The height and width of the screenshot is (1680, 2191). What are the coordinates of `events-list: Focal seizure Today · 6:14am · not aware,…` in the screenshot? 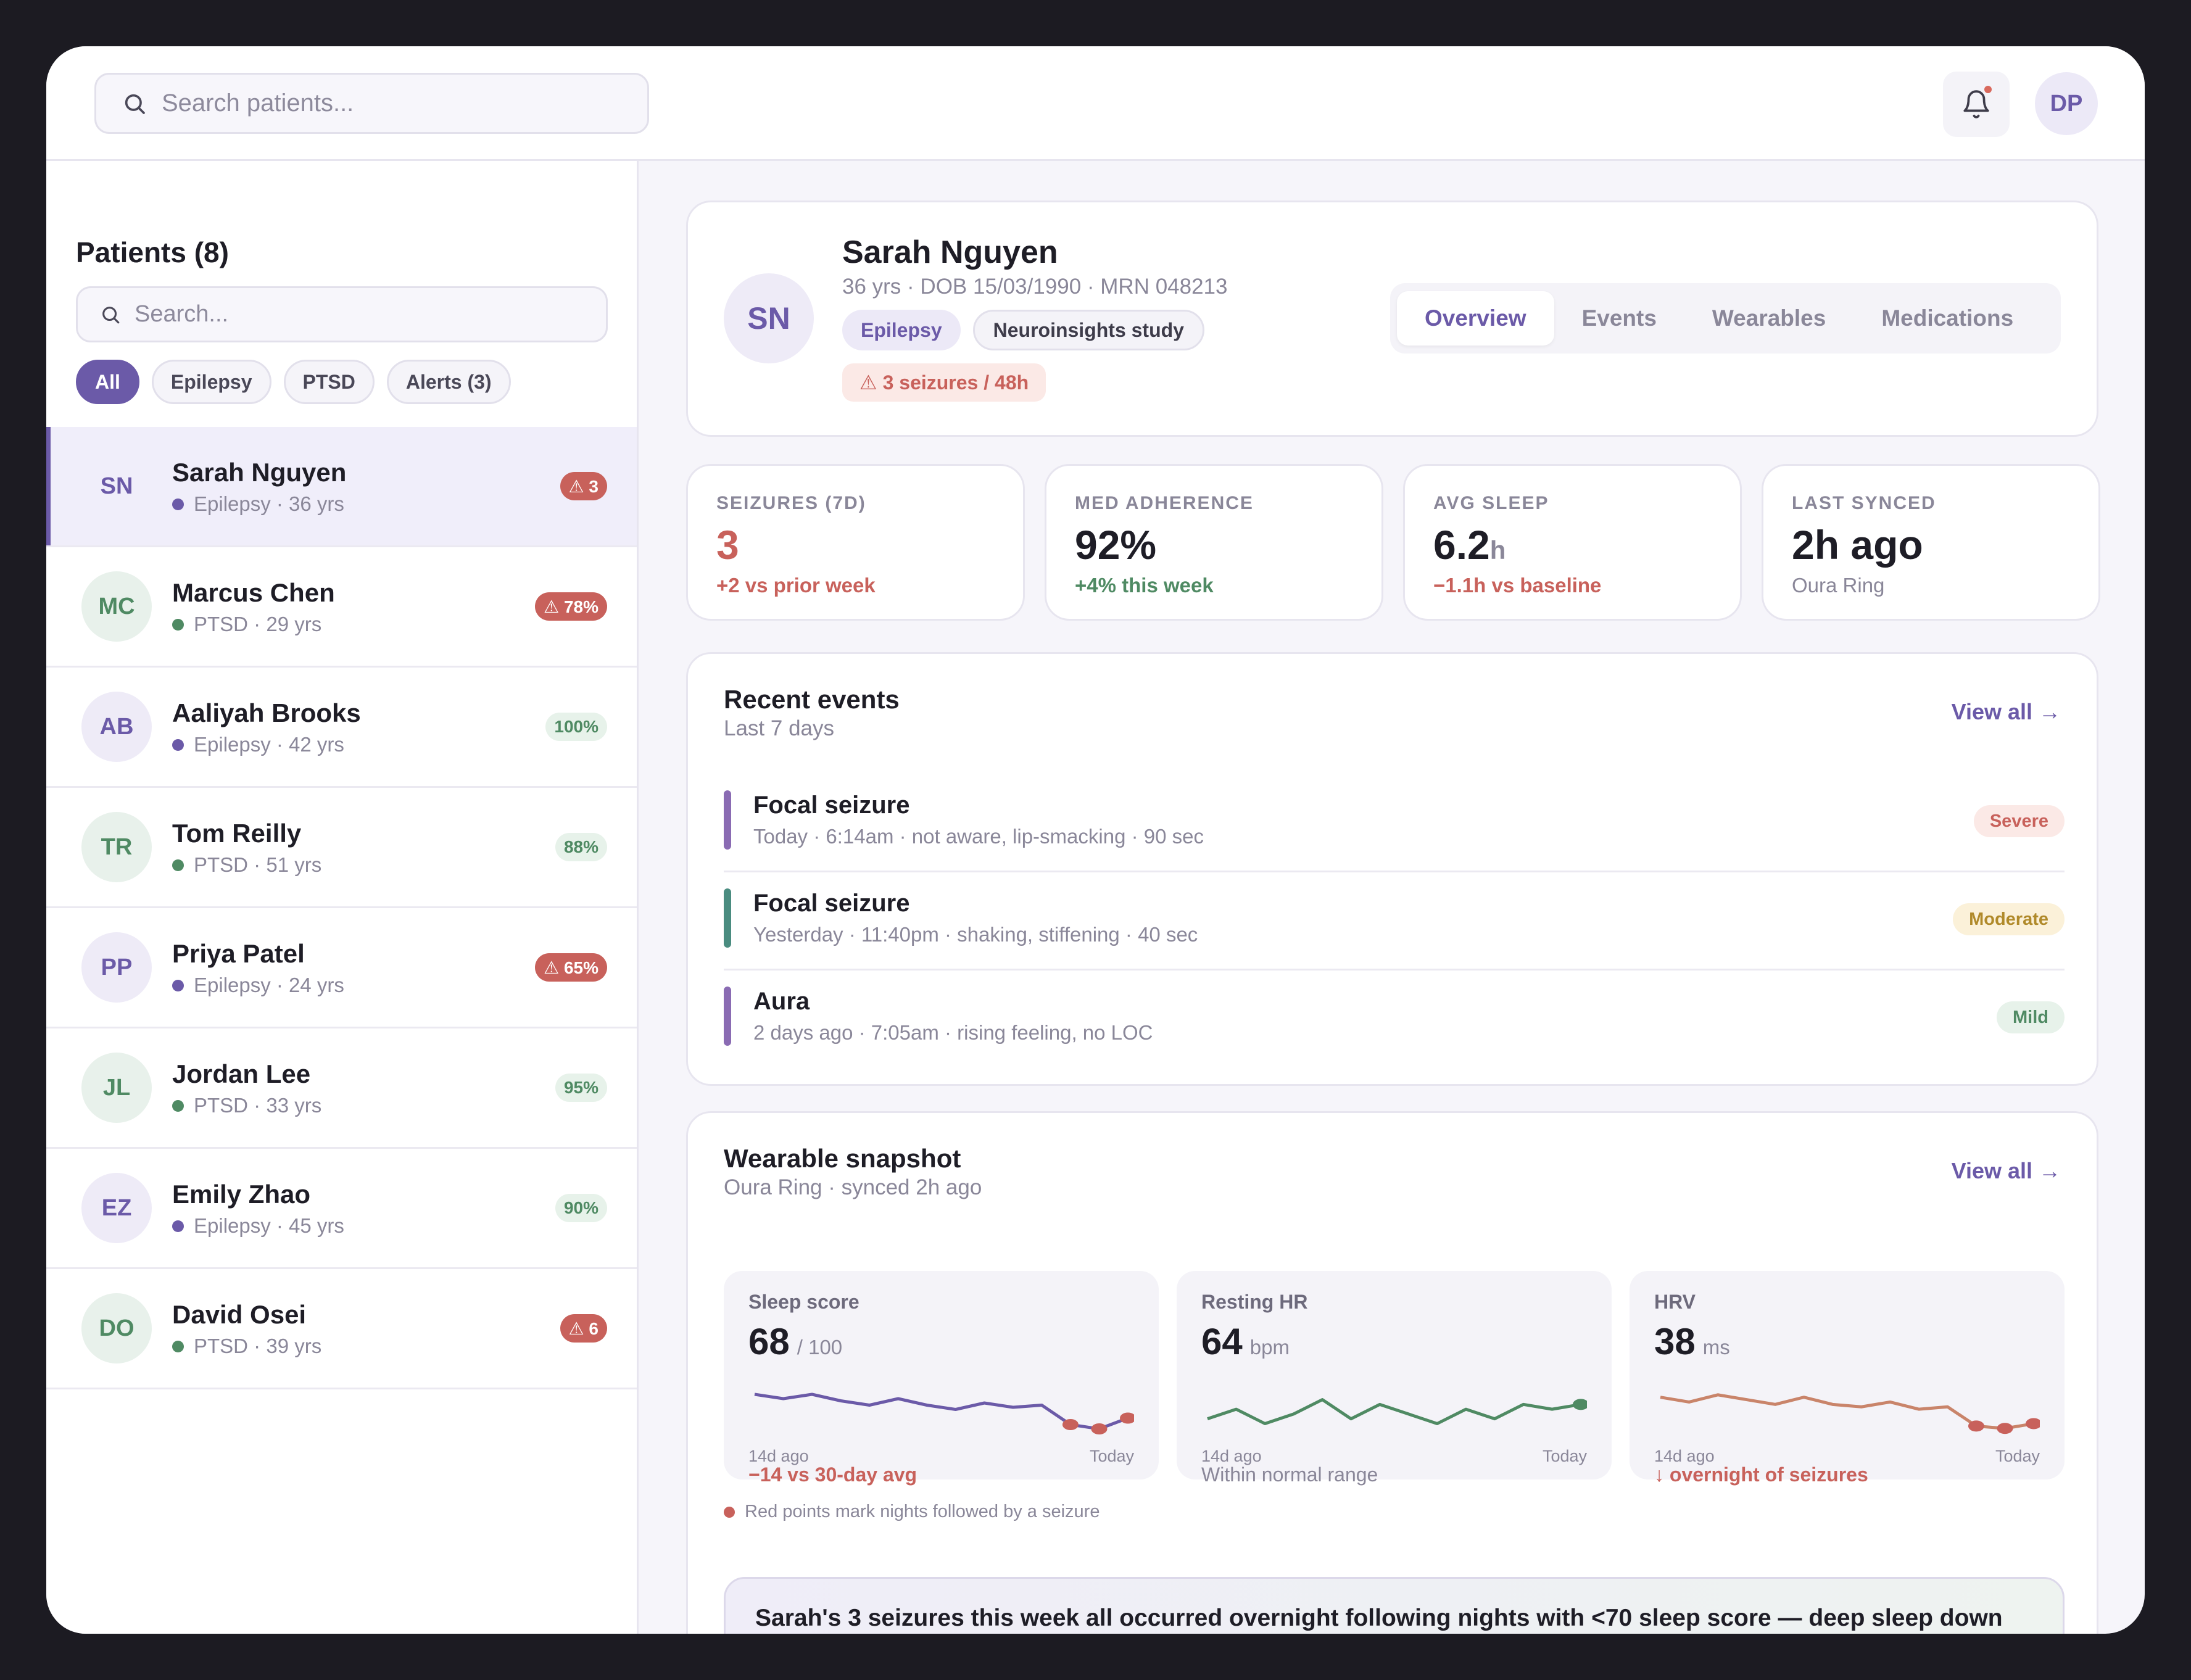 It's located at (1394, 921).